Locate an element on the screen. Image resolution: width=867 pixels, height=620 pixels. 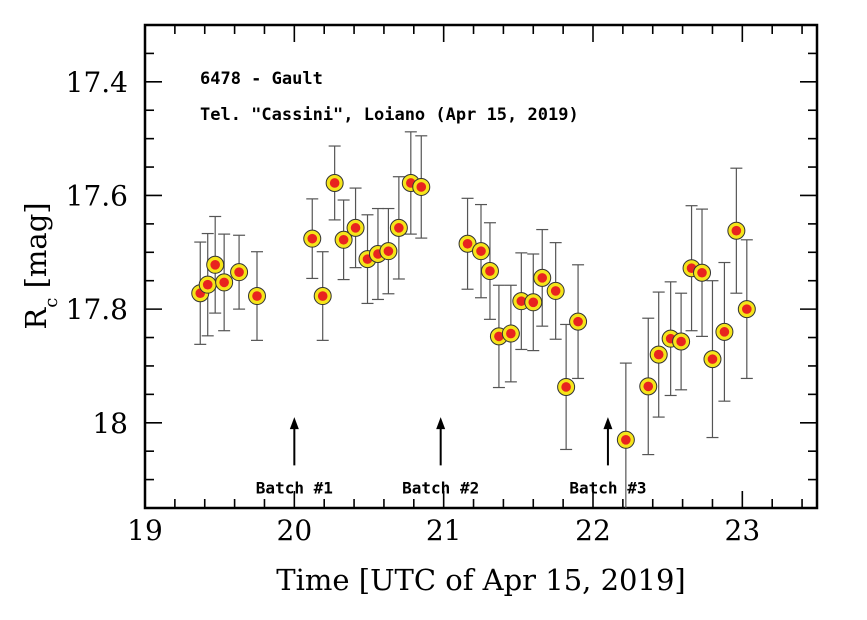
x-axis-title: Time [UTC of Apr 15, 2019] is located at coordinates (480, 580).